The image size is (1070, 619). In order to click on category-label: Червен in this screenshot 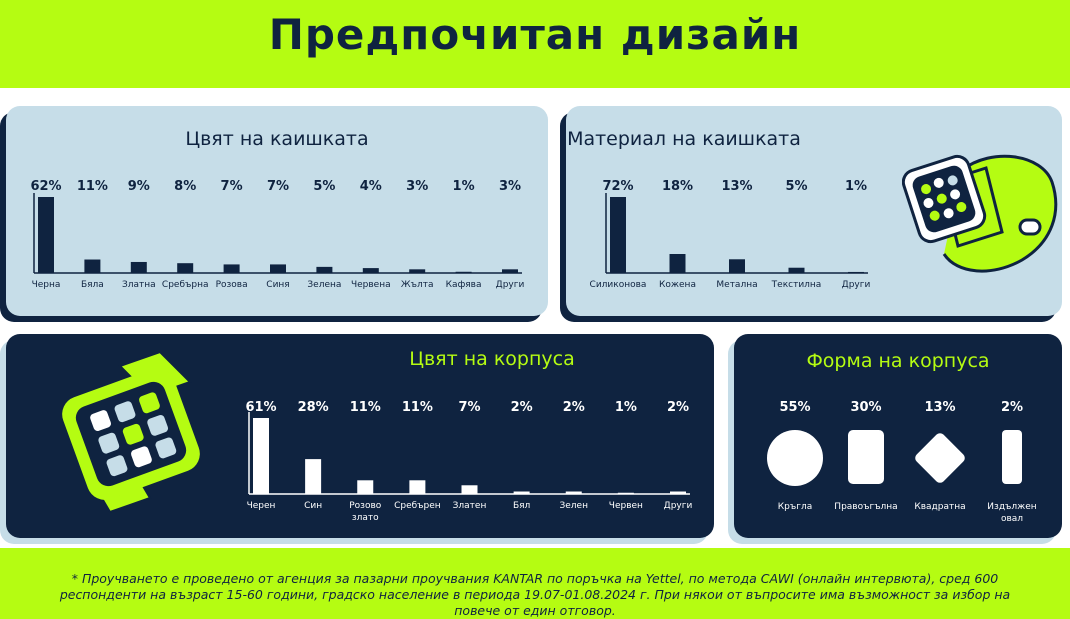, I will do `click(626, 506)`.